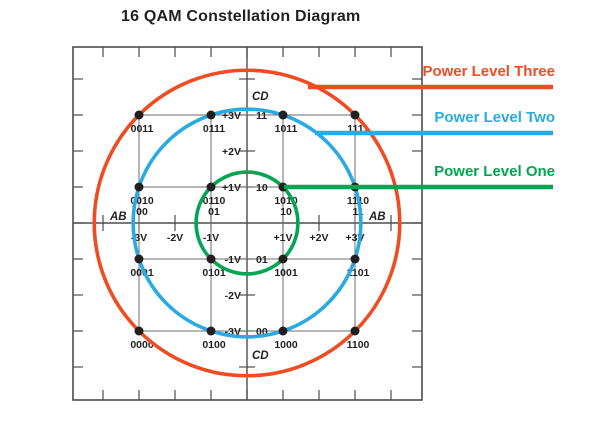 The image size is (600, 423). What do you see at coordinates (488, 71) in the screenshot?
I see `legend-label-power-level-three: Power Level Three` at bounding box center [488, 71].